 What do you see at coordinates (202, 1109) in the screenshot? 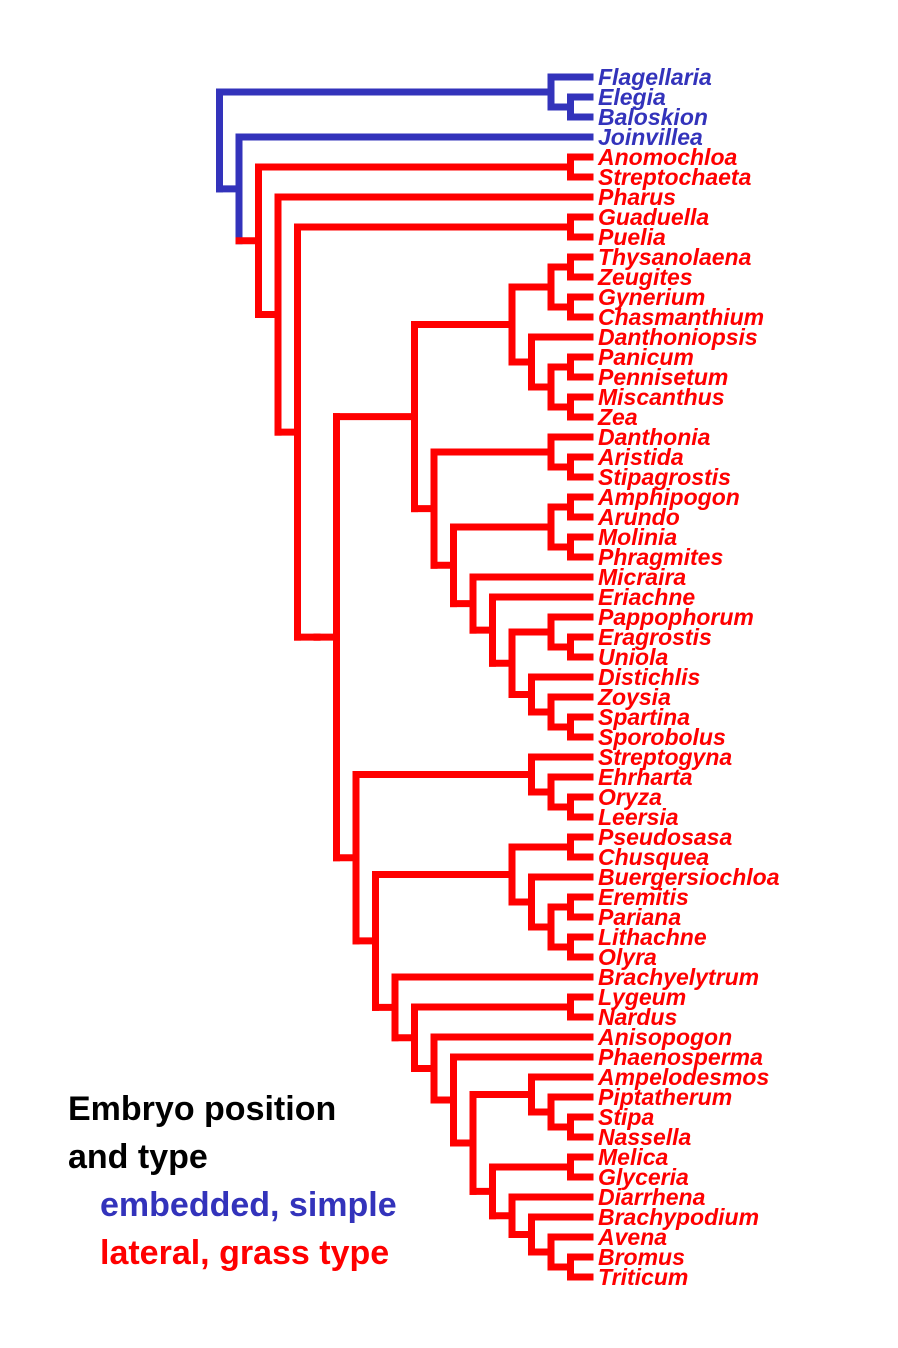
I see `legend-title-line1: Embryo position` at bounding box center [202, 1109].